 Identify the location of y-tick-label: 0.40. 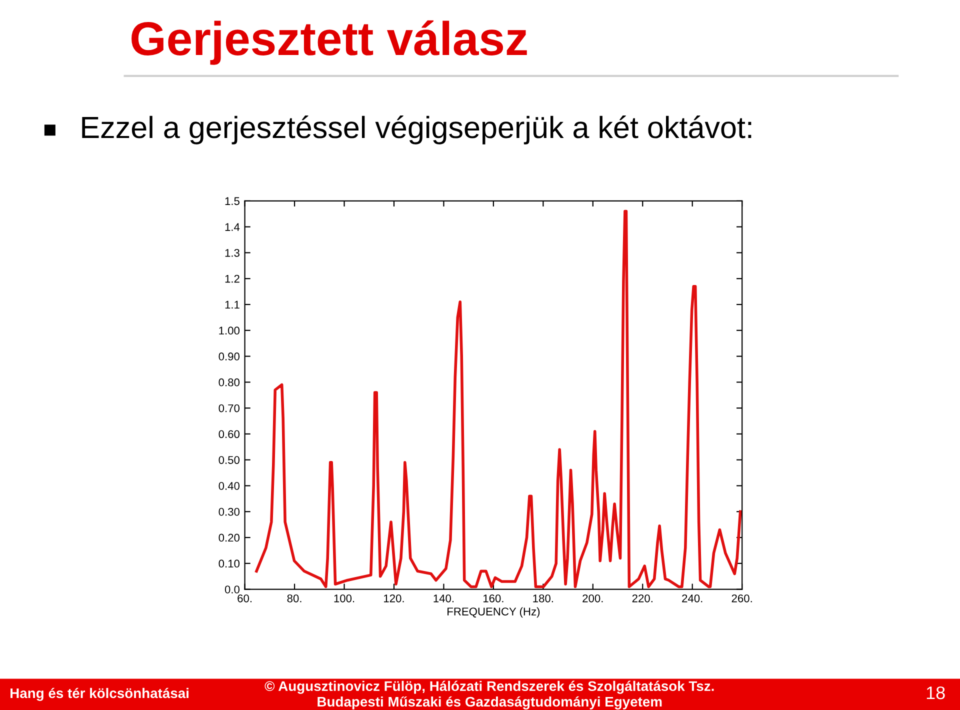
(229, 486).